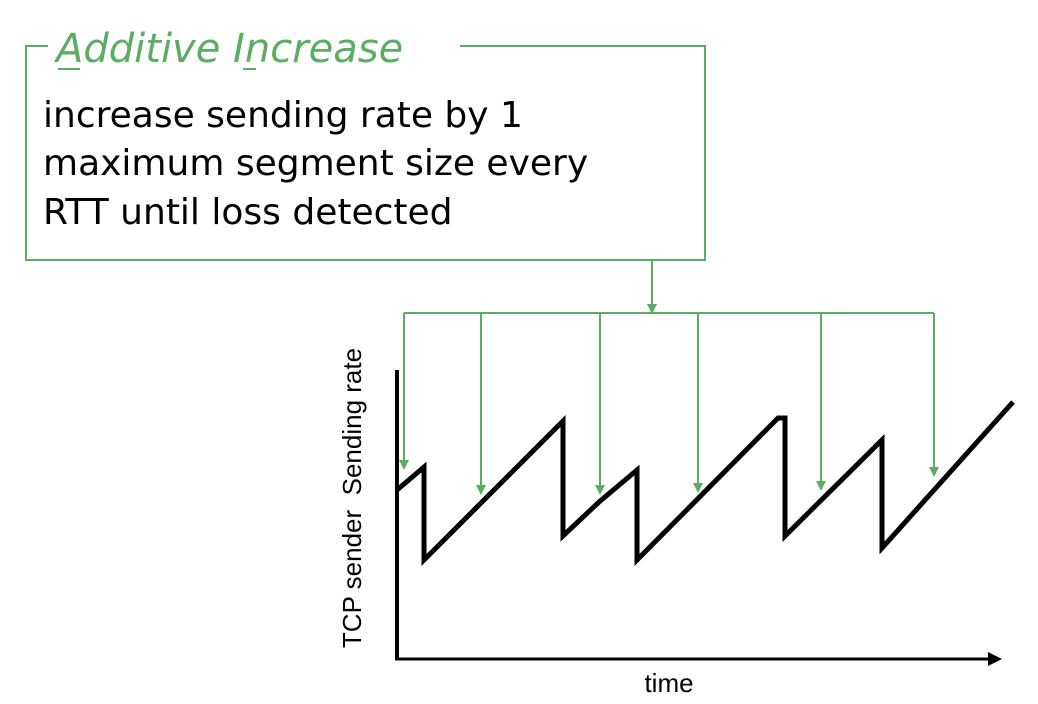  I want to click on callout-title: Additive Increase, so click(228, 49).